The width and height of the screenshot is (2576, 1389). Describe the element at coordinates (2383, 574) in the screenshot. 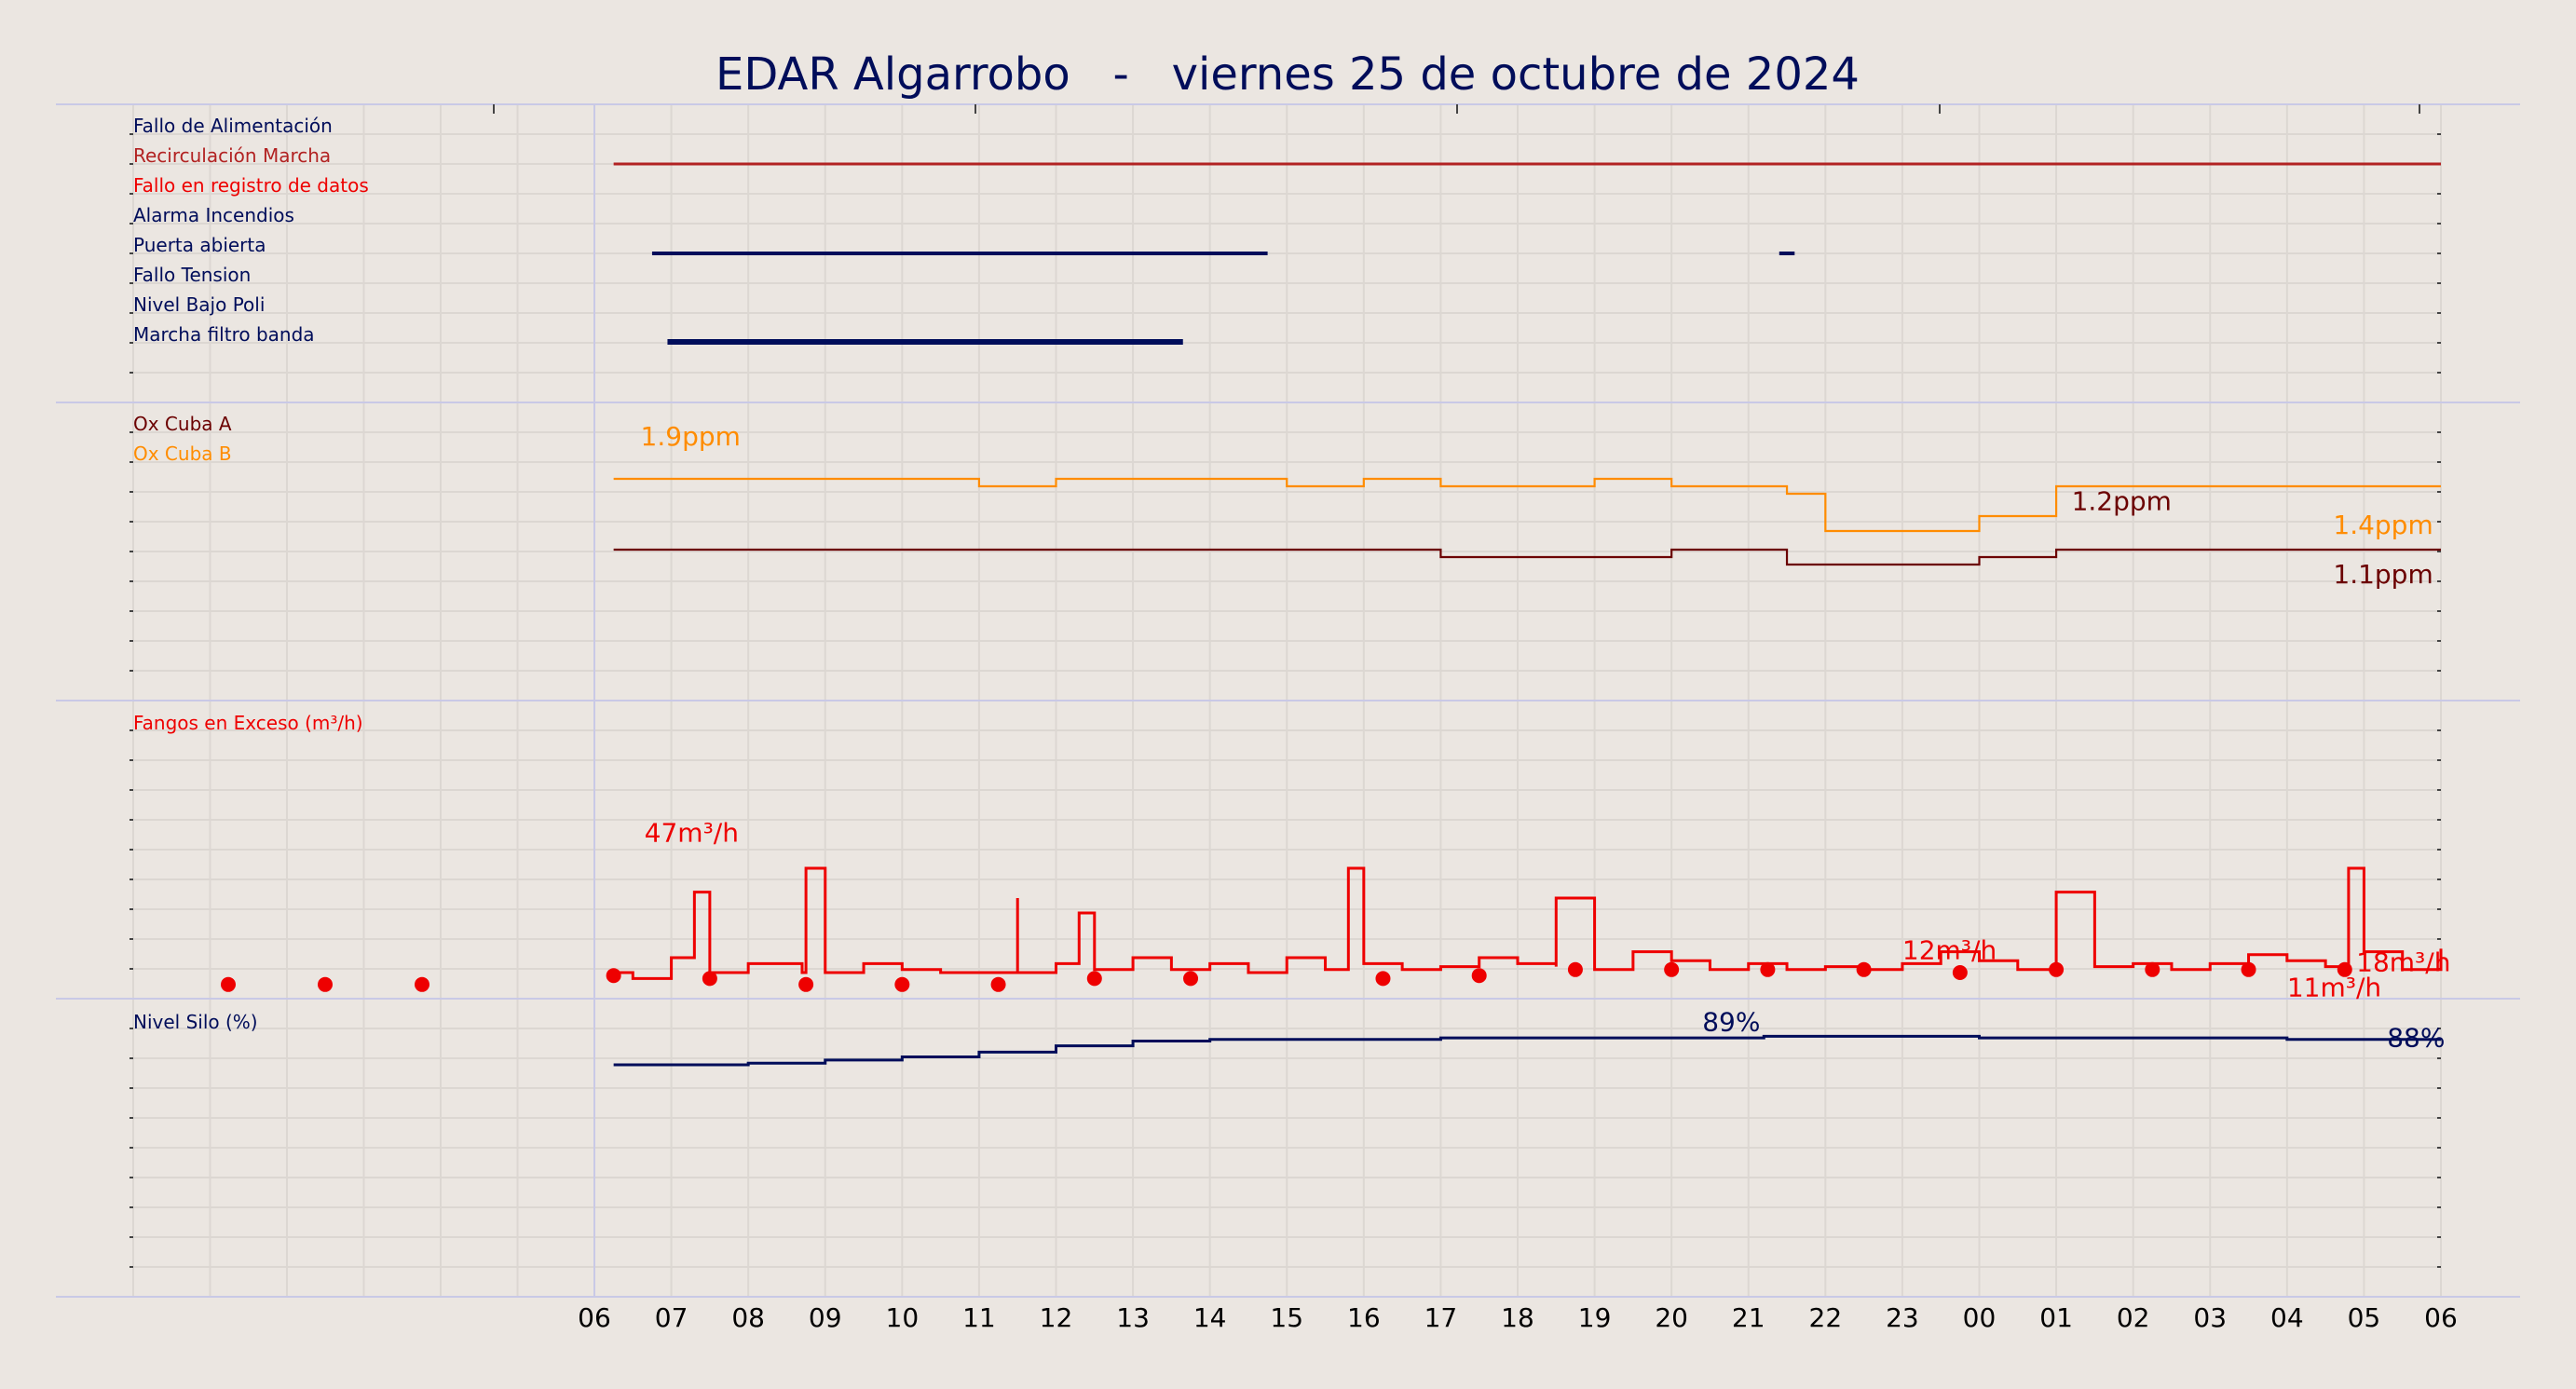

I see `value-annotation: 1.1ppm` at that location.